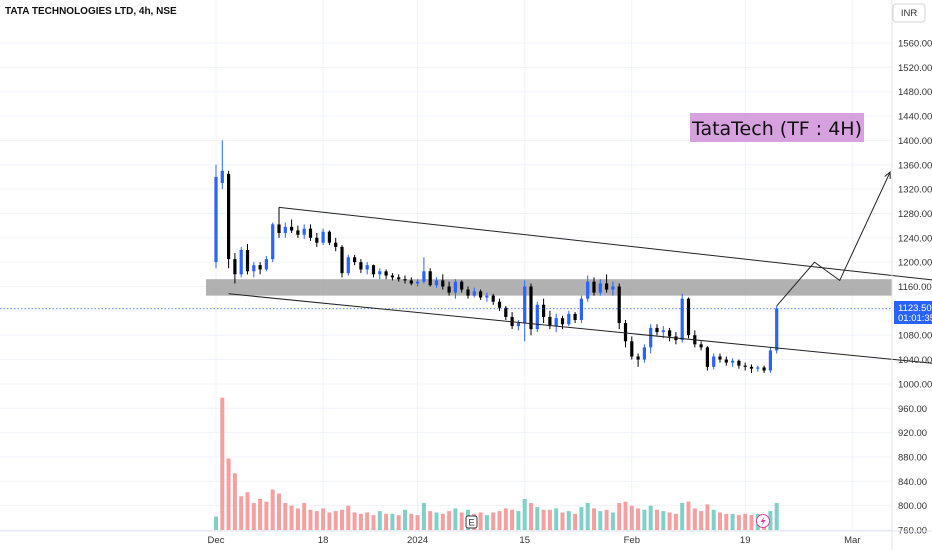 Image resolution: width=932 pixels, height=550 pixels. I want to click on y-tick-label: 920.00, so click(912, 433).